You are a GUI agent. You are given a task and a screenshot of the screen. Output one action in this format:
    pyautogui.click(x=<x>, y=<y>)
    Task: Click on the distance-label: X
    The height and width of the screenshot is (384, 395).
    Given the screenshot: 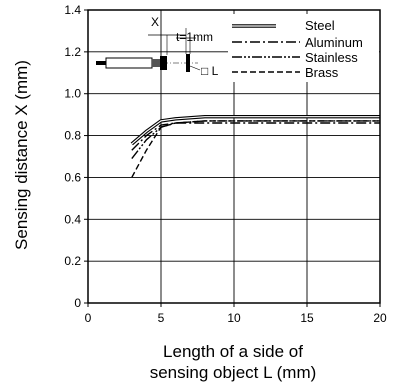 What is the action you would take?
    pyautogui.click(x=155, y=22)
    